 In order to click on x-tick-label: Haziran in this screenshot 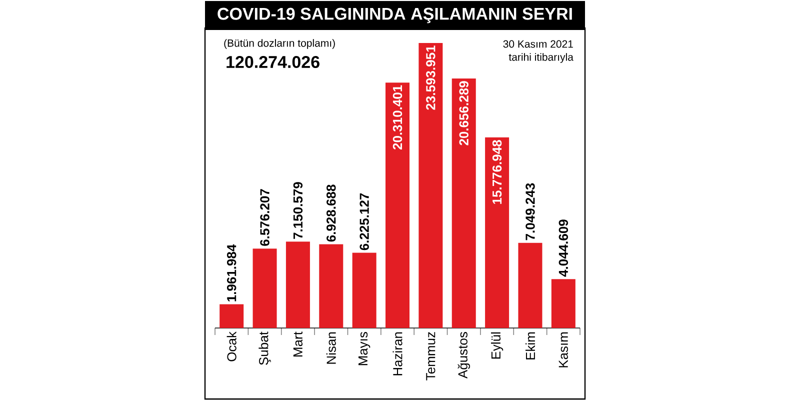, I will do `click(397, 354)`.